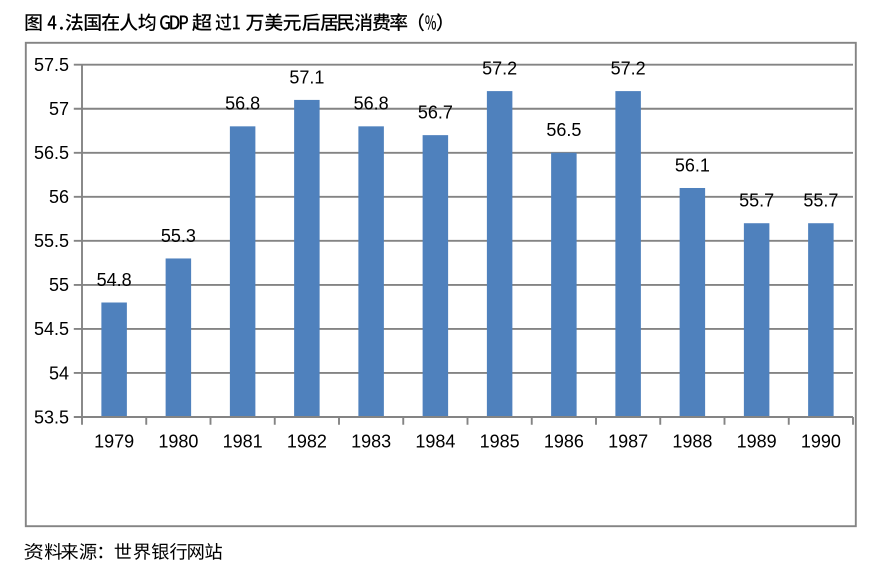 This screenshot has width=888, height=580. Describe the element at coordinates (114, 280) in the screenshot. I see `svg-text: 54.8` at that location.